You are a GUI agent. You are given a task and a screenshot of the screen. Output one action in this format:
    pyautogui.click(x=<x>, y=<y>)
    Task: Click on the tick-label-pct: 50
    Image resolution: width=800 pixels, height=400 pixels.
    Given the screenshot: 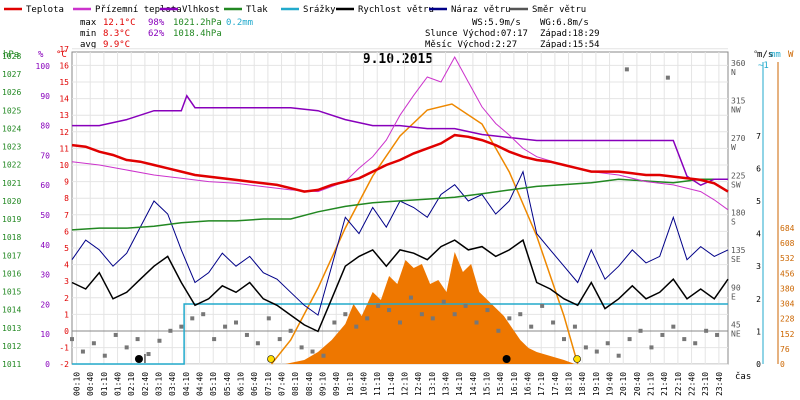 What is the action you would take?
    pyautogui.click(x=45, y=215)
    